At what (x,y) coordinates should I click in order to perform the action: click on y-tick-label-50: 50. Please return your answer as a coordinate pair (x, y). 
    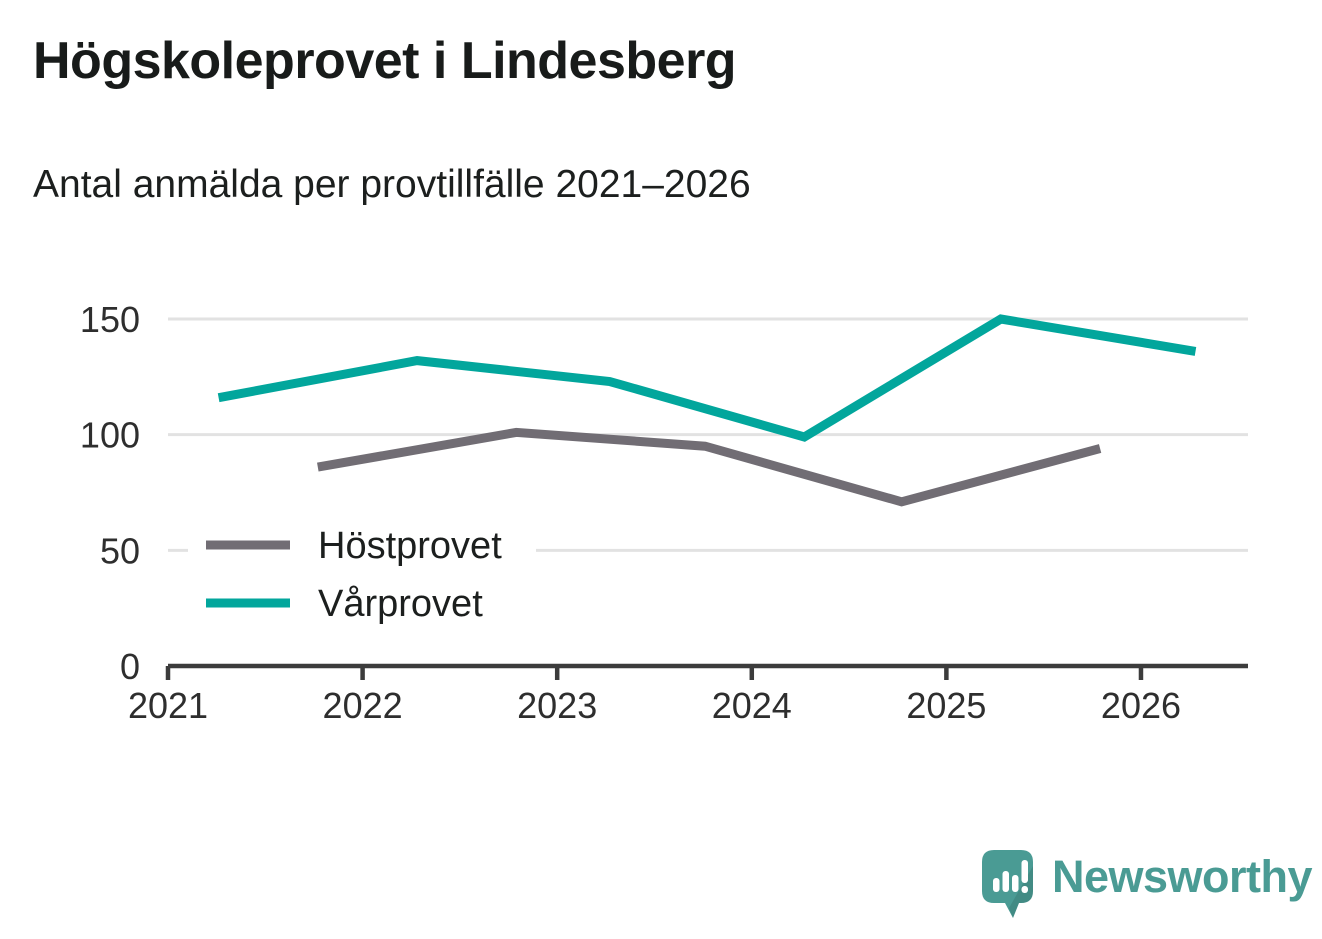
    Looking at the image, I should click on (120, 550).